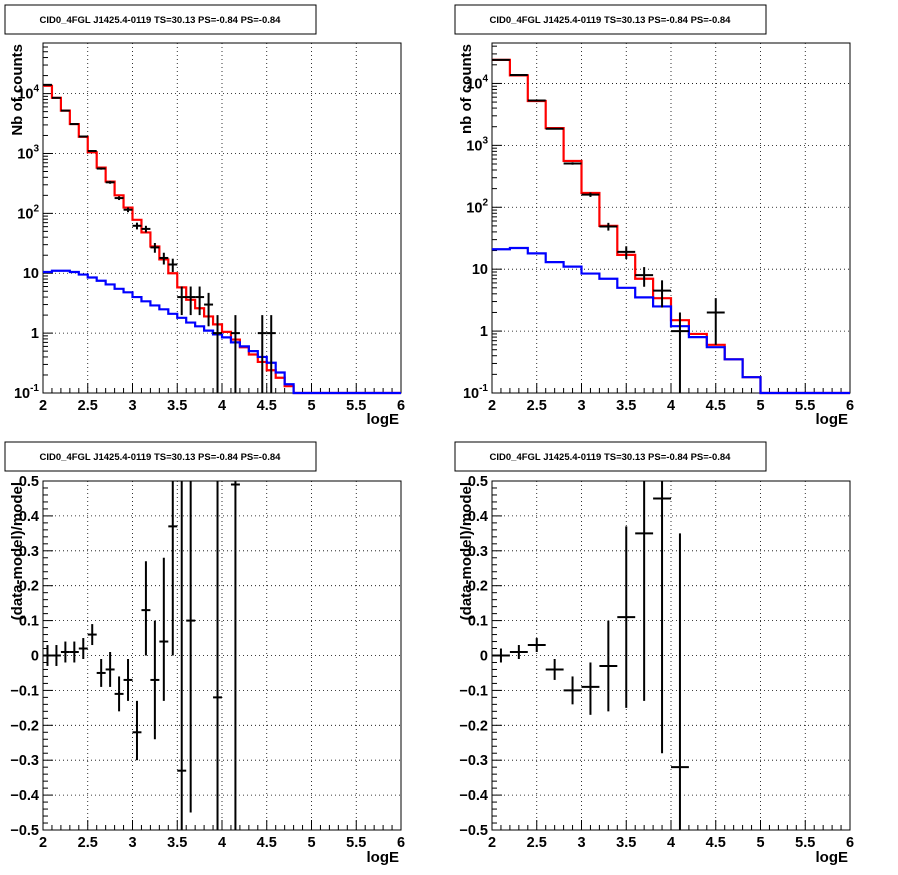 This screenshot has width=898, height=875. Describe the element at coordinates (35, 334) in the screenshot. I see `y-tick-label: 1` at that location.